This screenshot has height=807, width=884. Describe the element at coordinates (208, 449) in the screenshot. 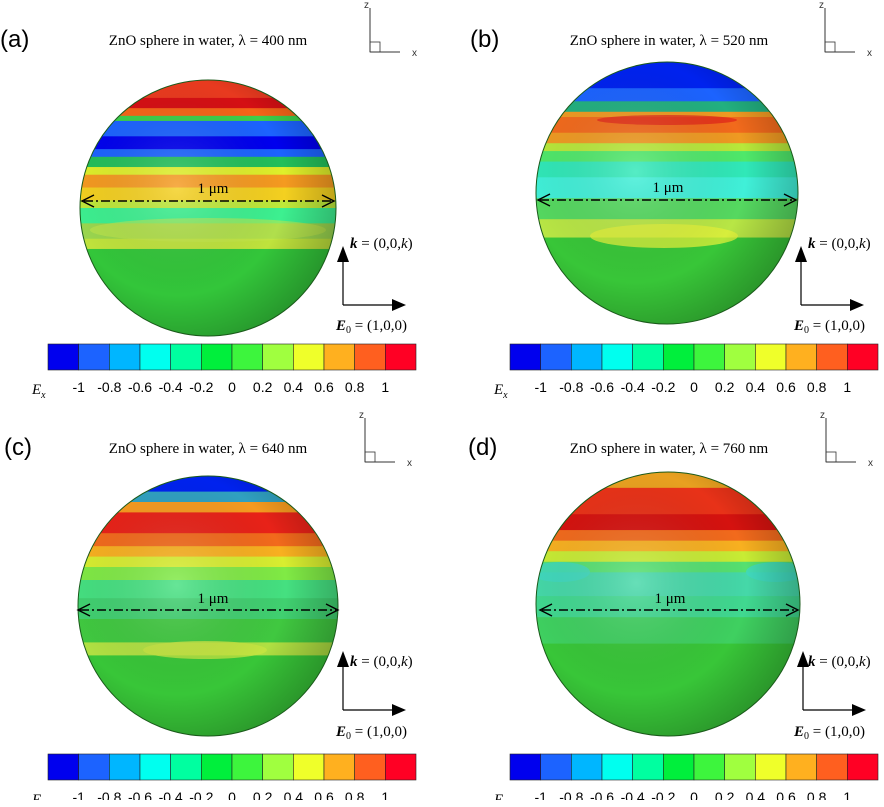

I see `panel-title: ZnO sphere in water, λ = 640 nm` at that location.